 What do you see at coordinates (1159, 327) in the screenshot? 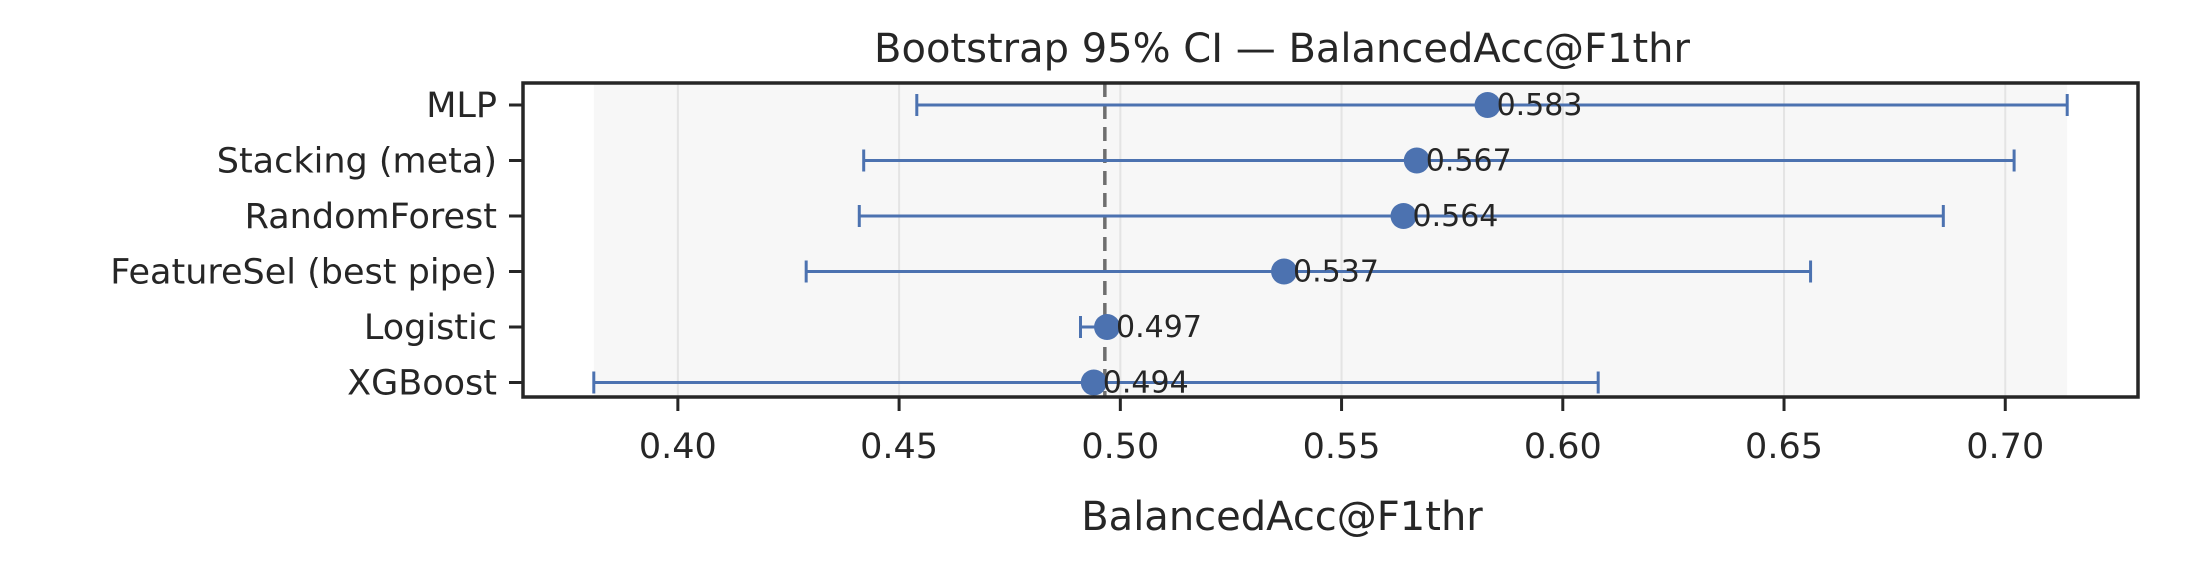
I see `point-value-label: 0.497` at bounding box center [1159, 327].